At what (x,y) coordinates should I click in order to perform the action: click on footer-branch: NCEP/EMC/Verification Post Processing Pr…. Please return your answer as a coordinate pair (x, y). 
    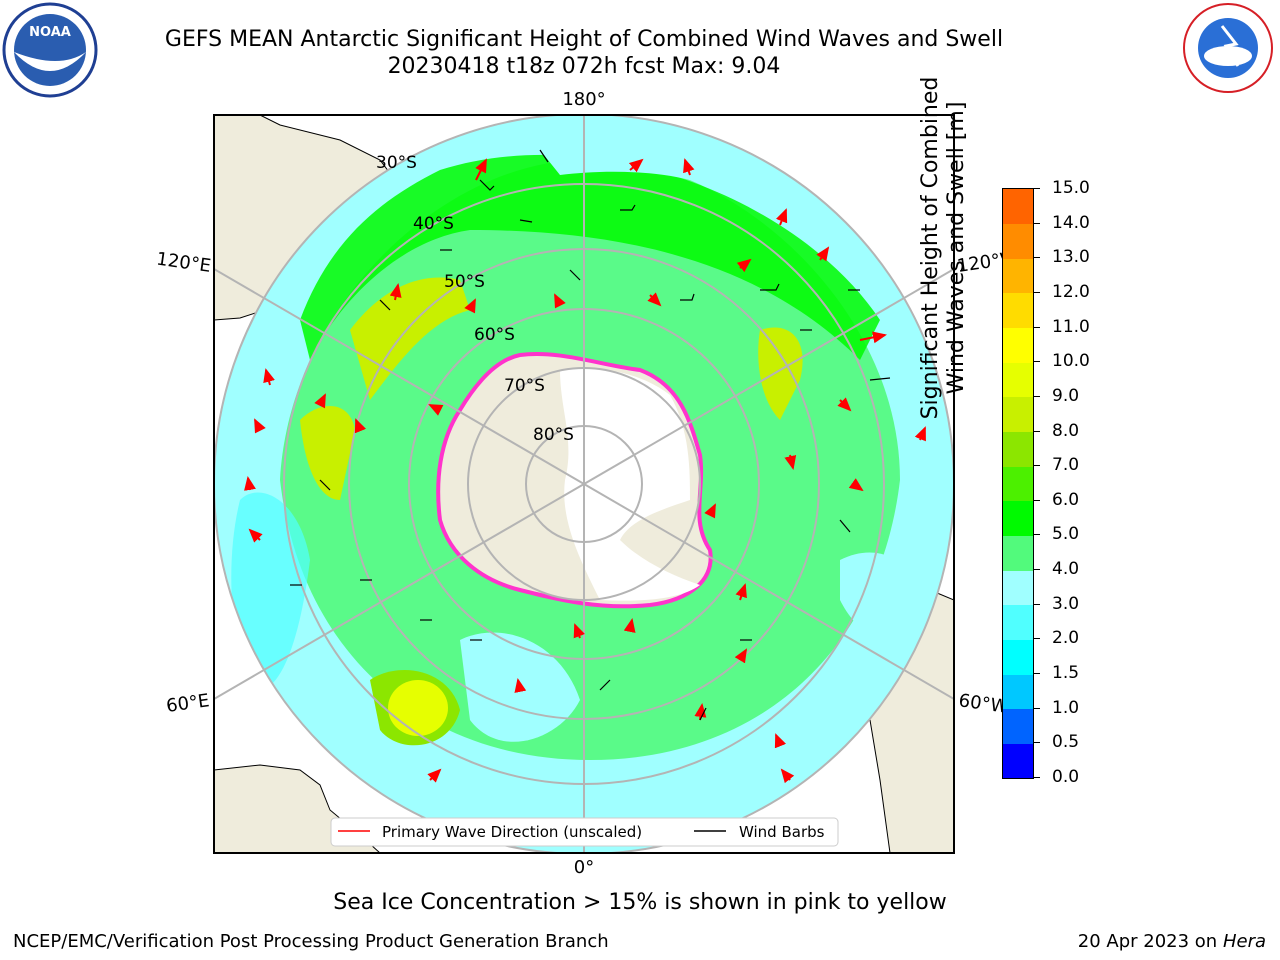
    Looking at the image, I should click on (311, 941).